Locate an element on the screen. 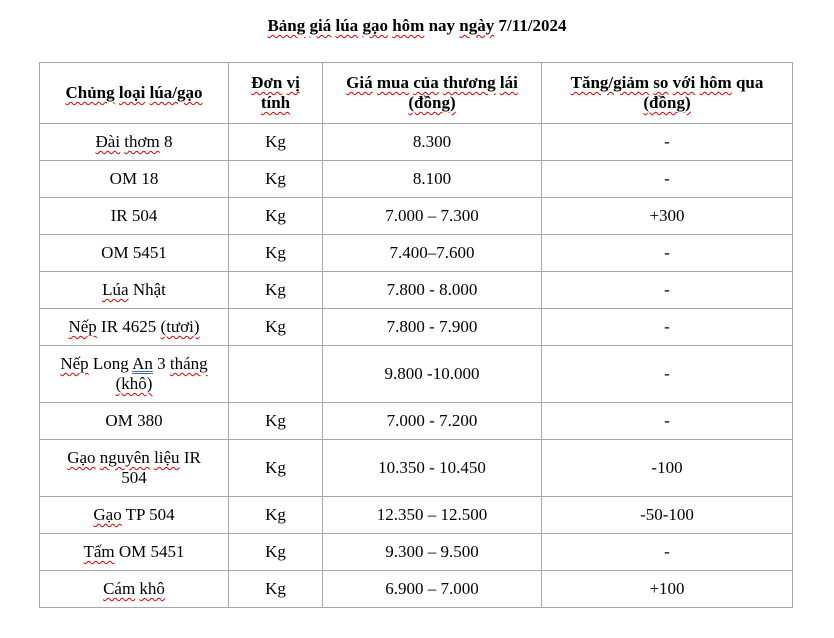  spellcheck-underline: với is located at coordinates (684, 82).